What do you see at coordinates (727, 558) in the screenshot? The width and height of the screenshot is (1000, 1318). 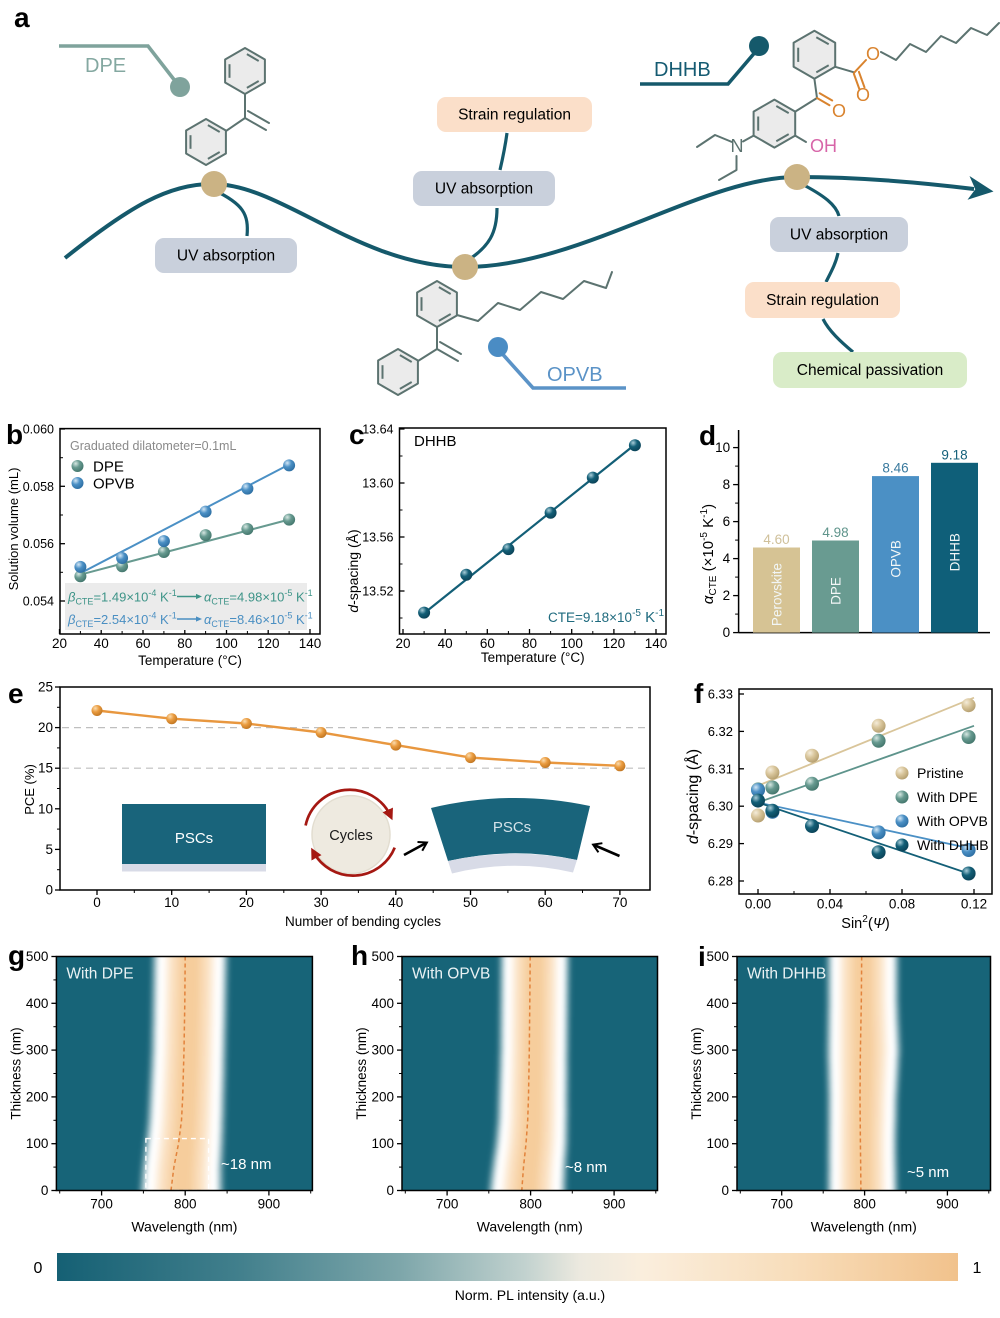 I see `svg-text: 4` at bounding box center [727, 558].